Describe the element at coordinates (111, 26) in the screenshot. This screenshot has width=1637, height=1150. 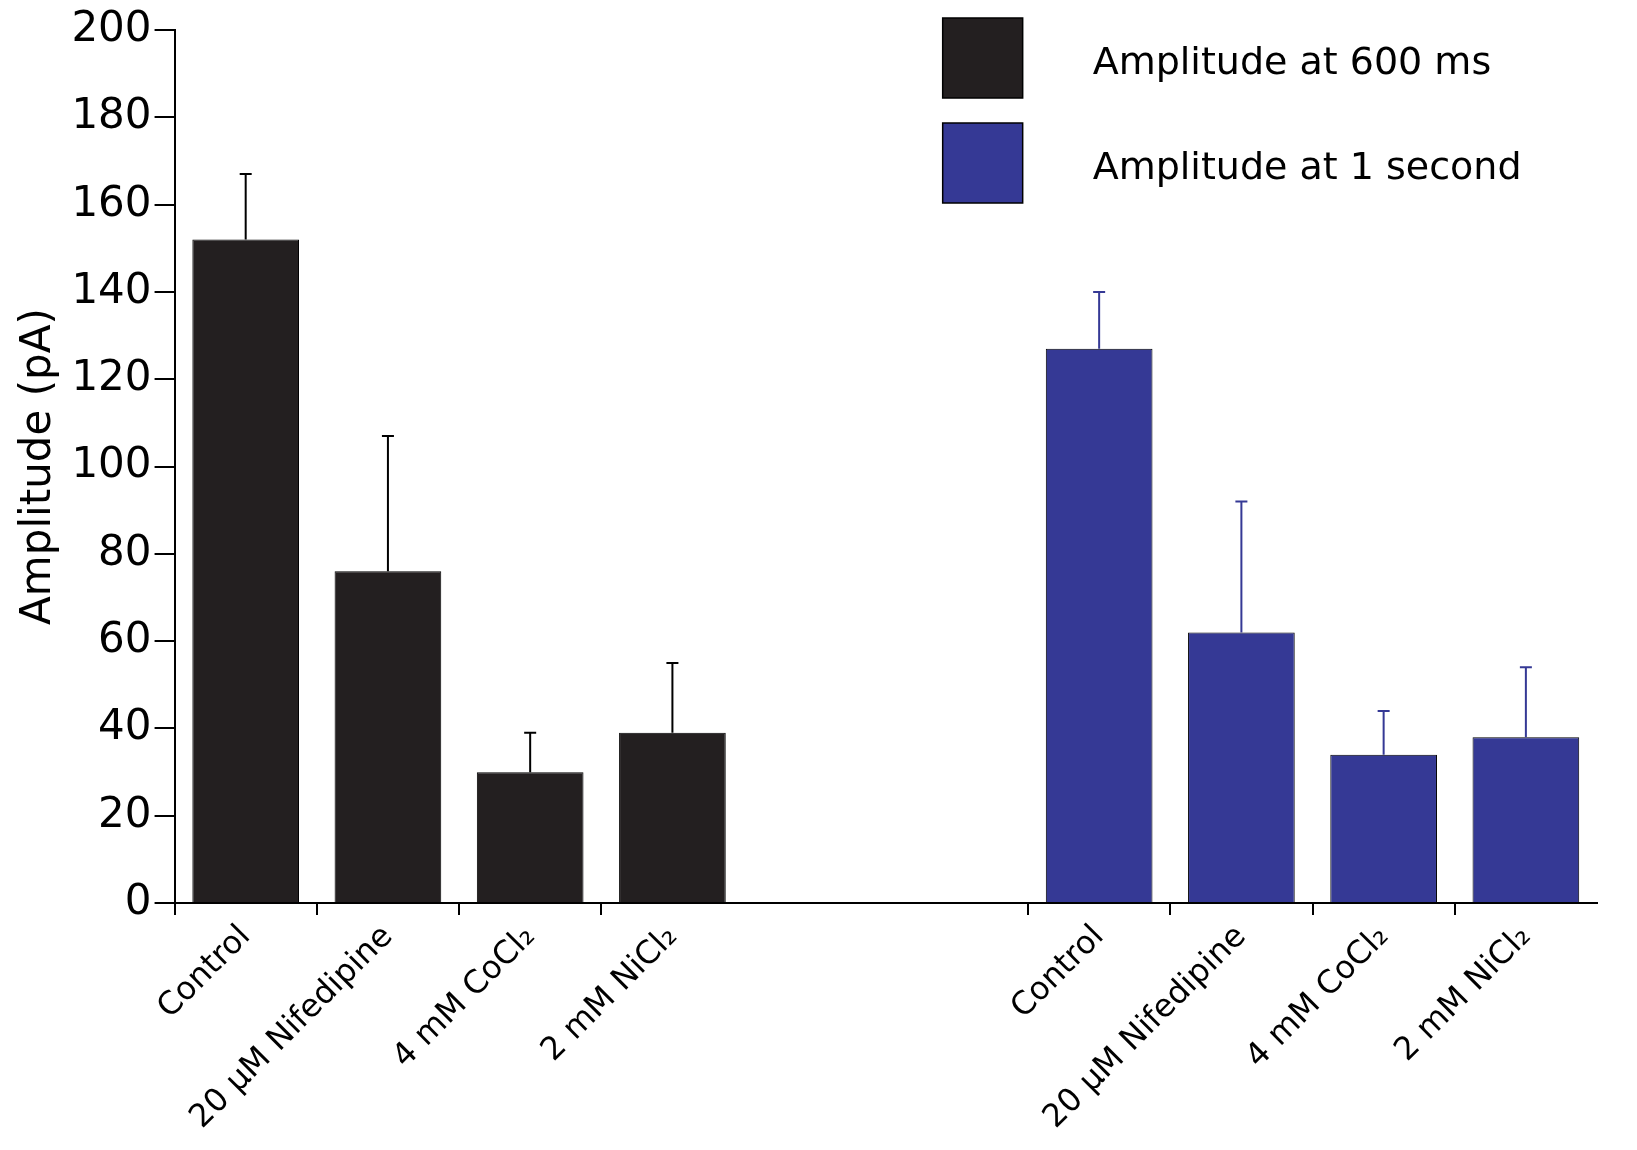
I see `y-tick-label: 200` at that location.